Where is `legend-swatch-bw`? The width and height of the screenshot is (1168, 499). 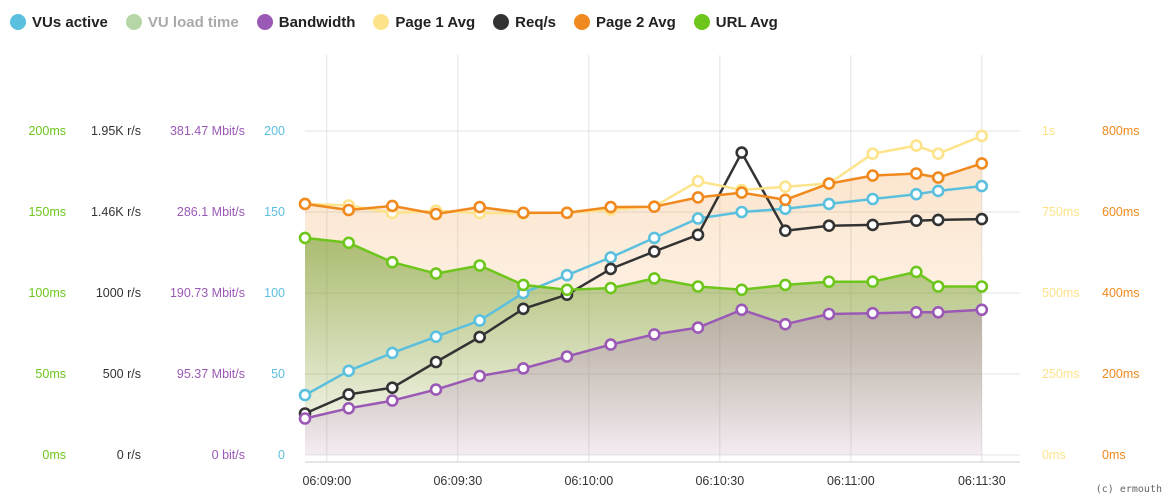 legend-swatch-bw is located at coordinates (264, 22).